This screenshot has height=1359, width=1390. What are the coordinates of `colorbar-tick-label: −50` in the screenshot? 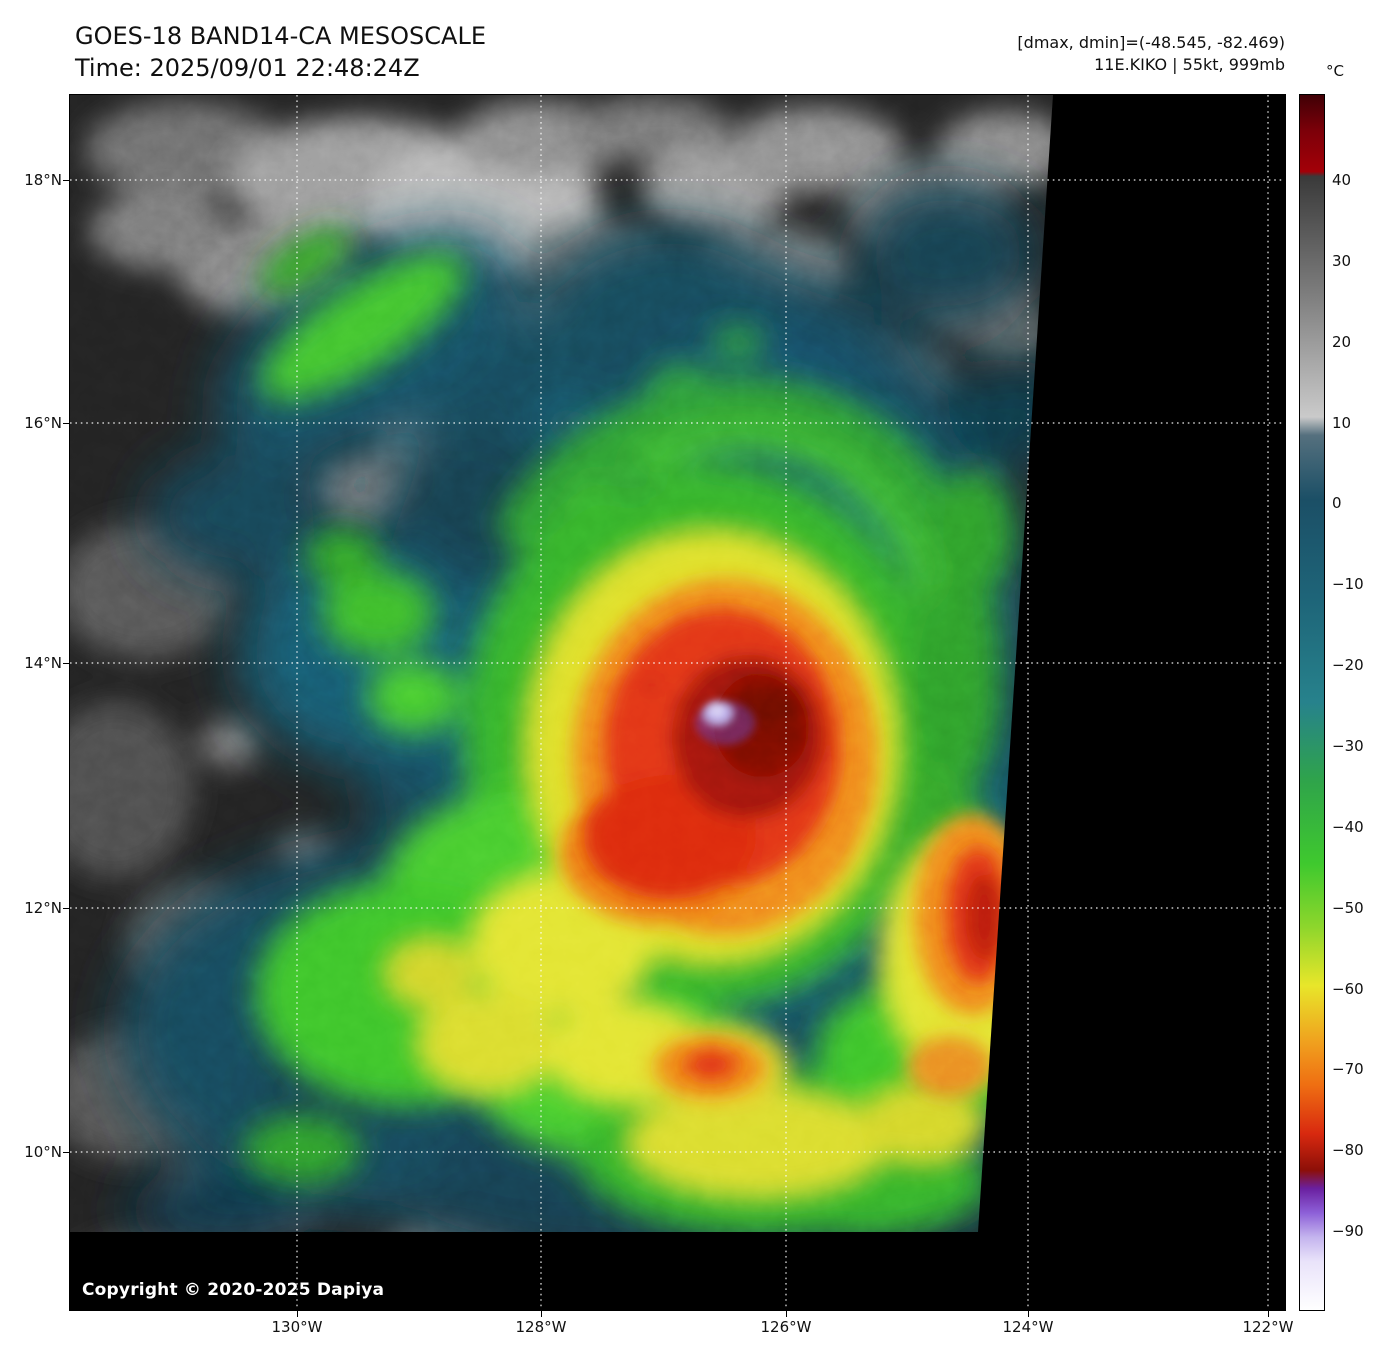 It's located at (1348, 908).